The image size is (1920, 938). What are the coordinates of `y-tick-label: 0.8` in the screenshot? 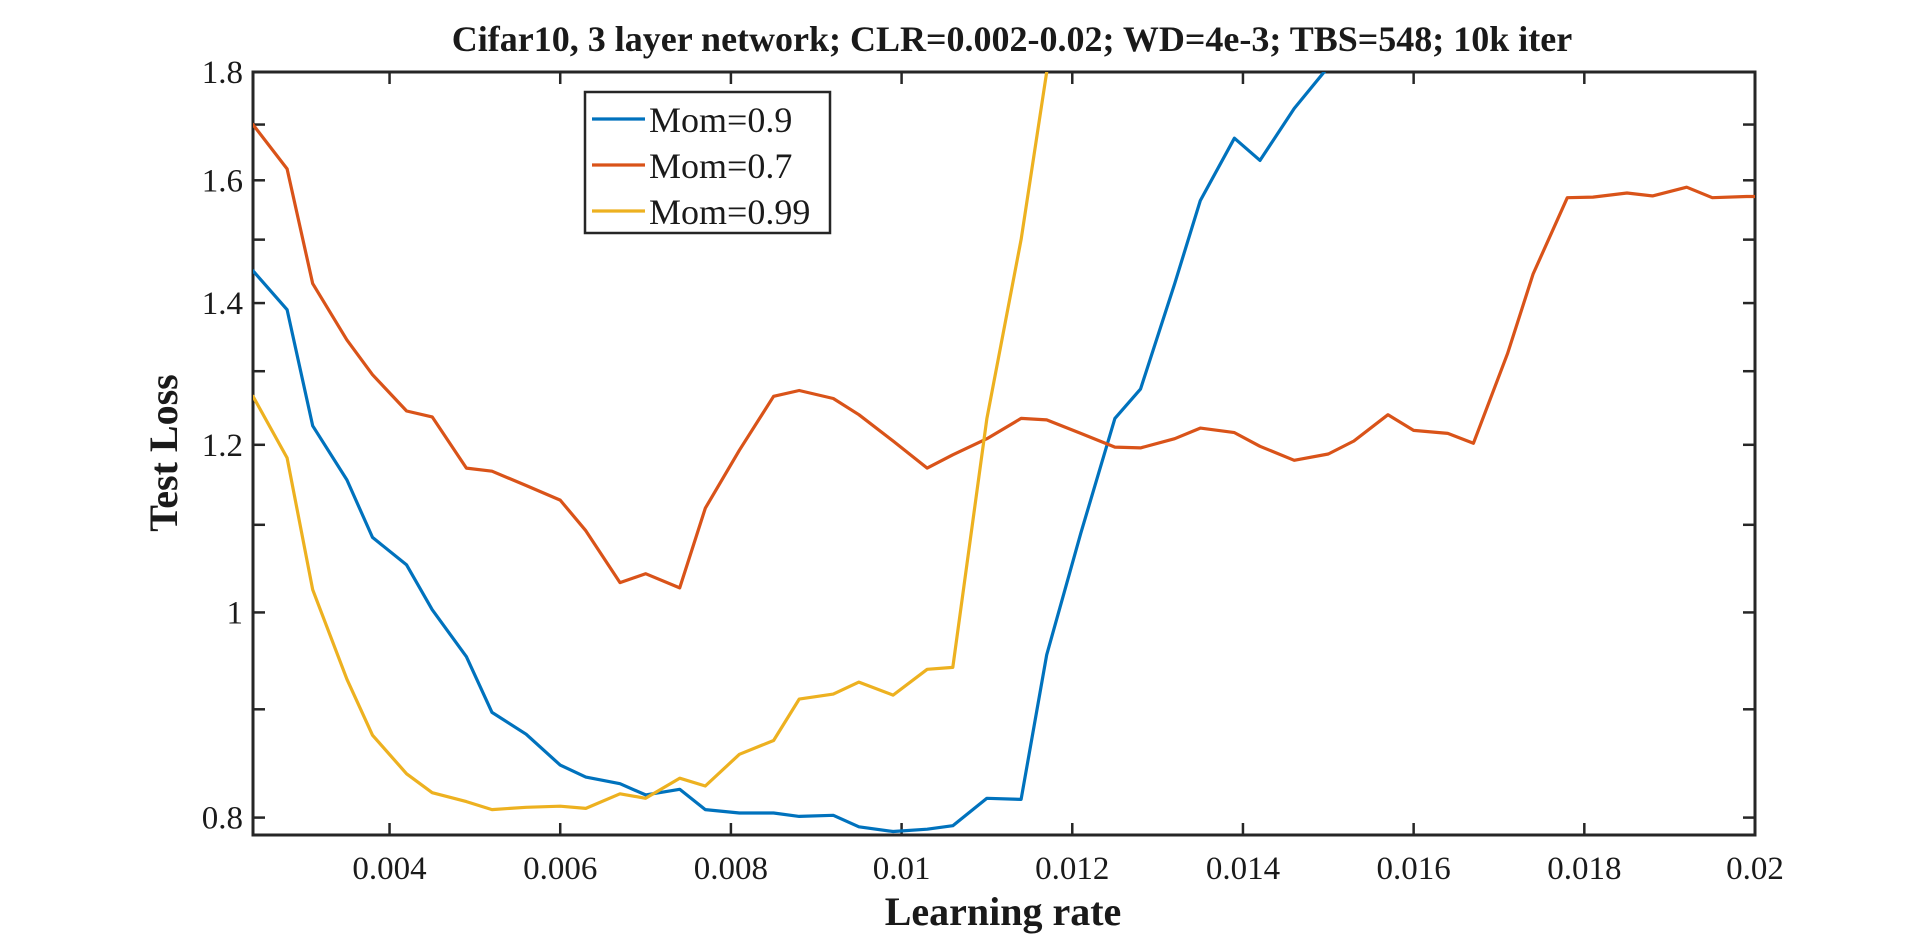 It's located at (222, 819).